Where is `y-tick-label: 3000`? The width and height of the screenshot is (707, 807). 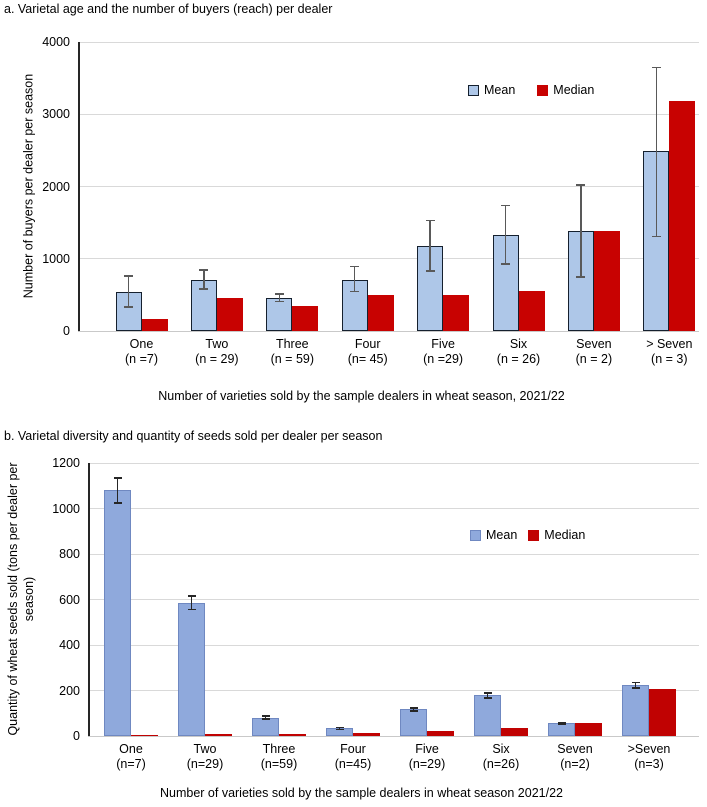 y-tick-label: 3000 is located at coordinates (56, 114).